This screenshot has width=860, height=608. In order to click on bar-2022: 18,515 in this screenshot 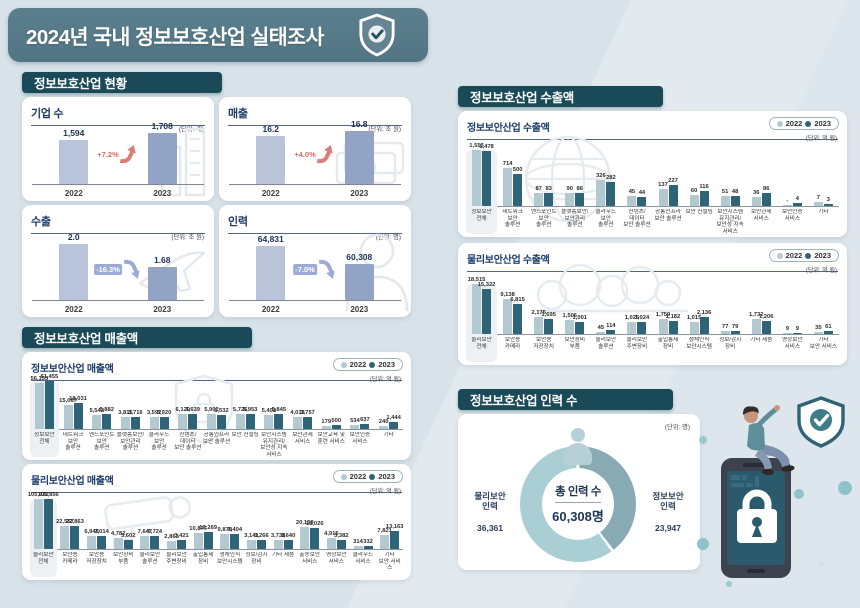, I will do `click(476, 305)`.